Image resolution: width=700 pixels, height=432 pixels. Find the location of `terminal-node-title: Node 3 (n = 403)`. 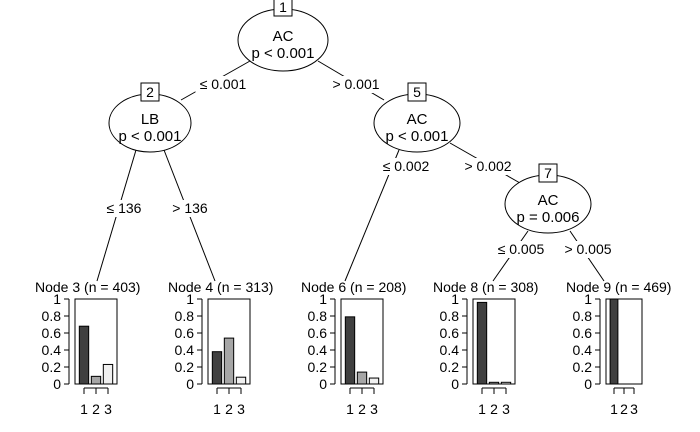

terminal-node-title: Node 3 (n = 403) is located at coordinates (87, 287).